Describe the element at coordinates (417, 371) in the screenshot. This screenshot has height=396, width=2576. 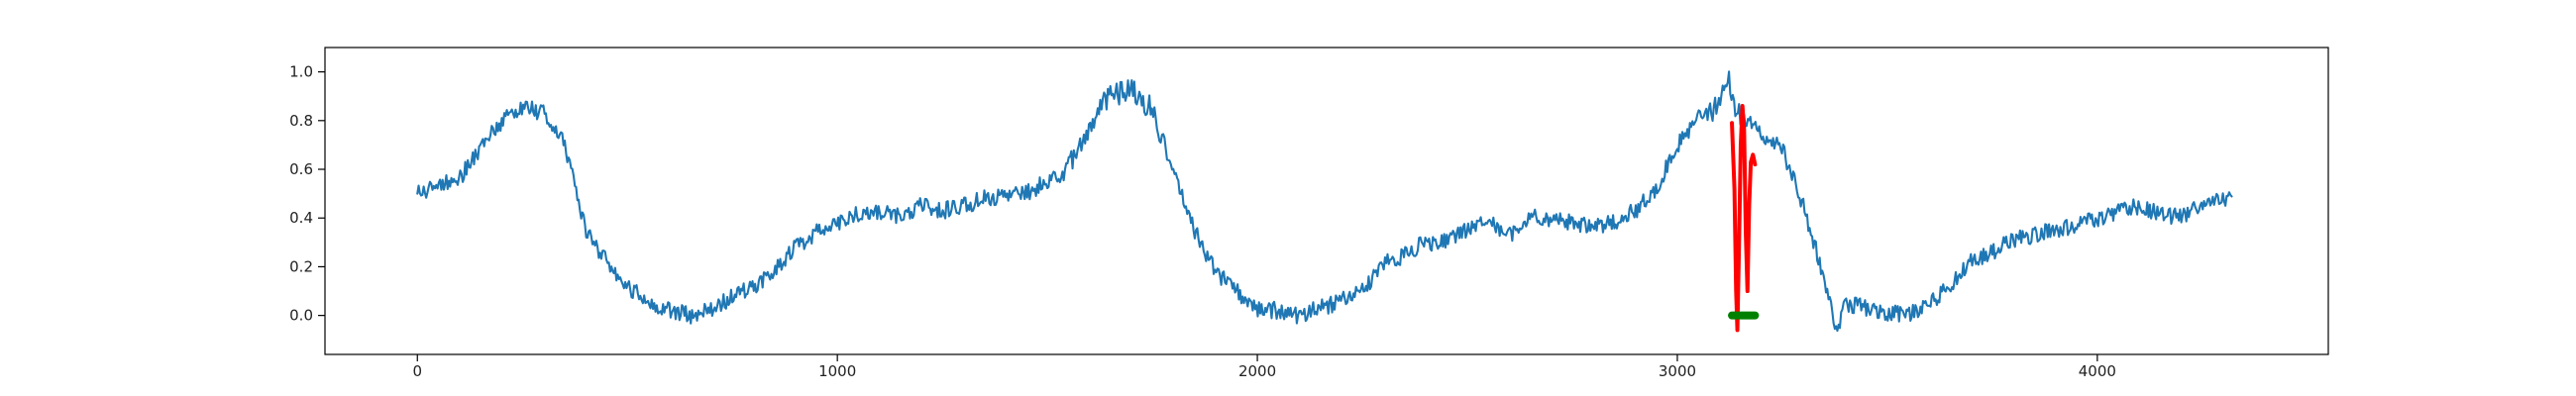
I see `x-tick-label: 0` at that location.